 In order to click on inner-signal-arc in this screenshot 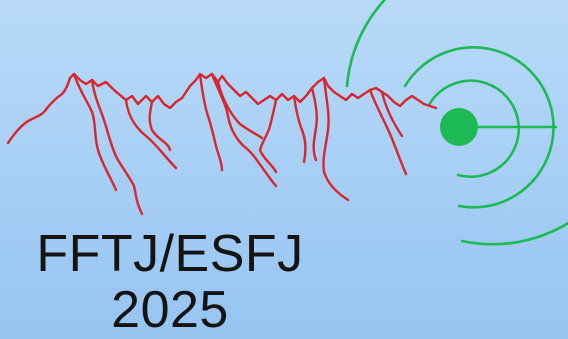, I will do `click(473, 128)`.